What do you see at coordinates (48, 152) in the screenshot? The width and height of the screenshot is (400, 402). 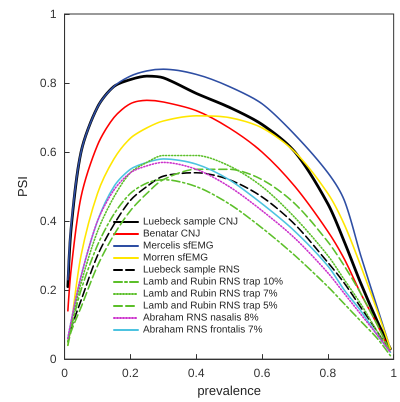 I see `y-tick-label: 0.6` at bounding box center [48, 152].